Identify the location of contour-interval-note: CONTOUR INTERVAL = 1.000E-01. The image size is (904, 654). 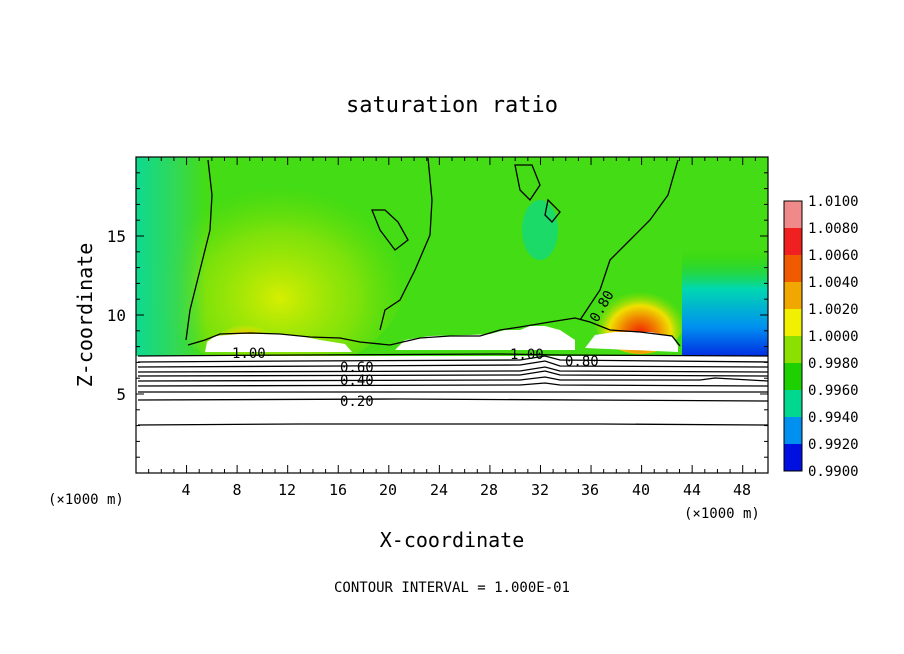
(452, 588).